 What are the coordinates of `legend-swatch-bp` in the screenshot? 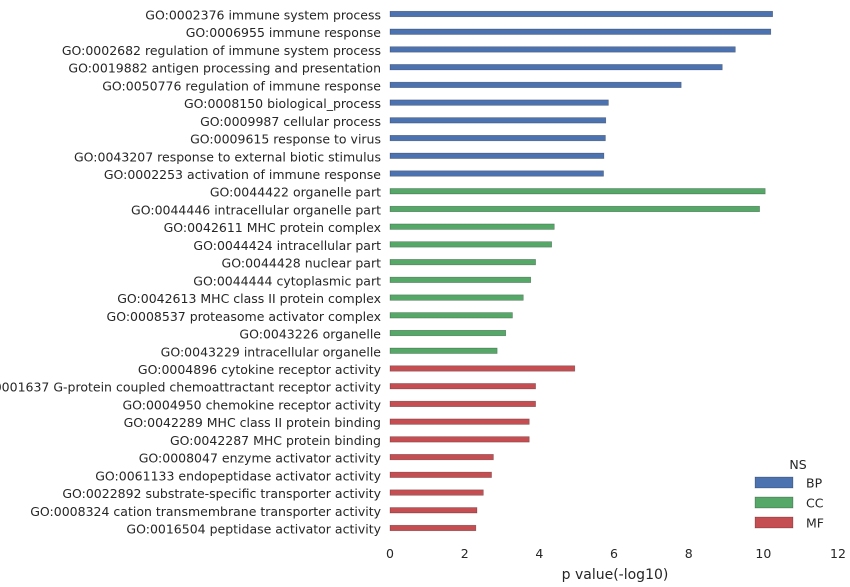 It's located at (774, 482).